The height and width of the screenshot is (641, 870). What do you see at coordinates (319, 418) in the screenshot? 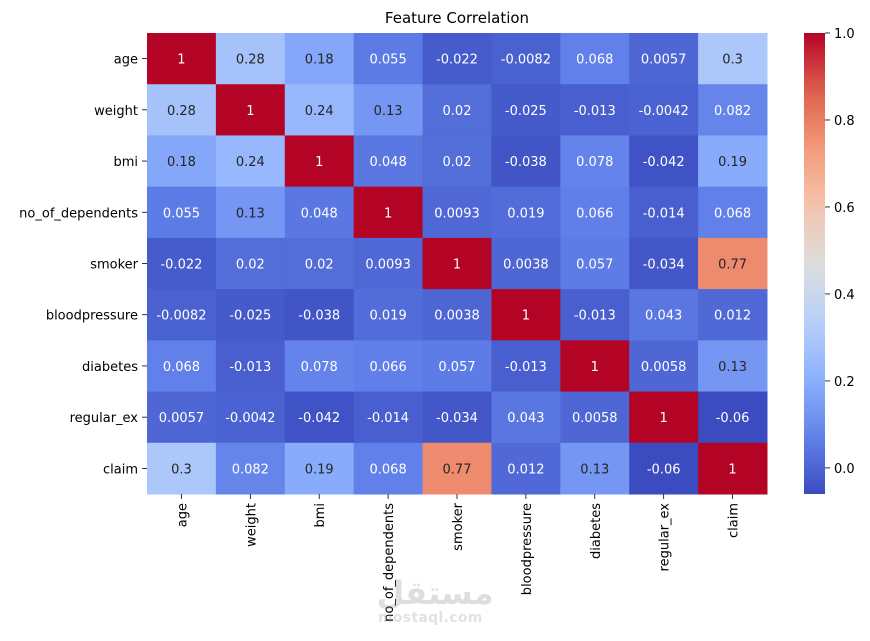
I see `heatmap-cell-label: -0.042` at bounding box center [319, 418].